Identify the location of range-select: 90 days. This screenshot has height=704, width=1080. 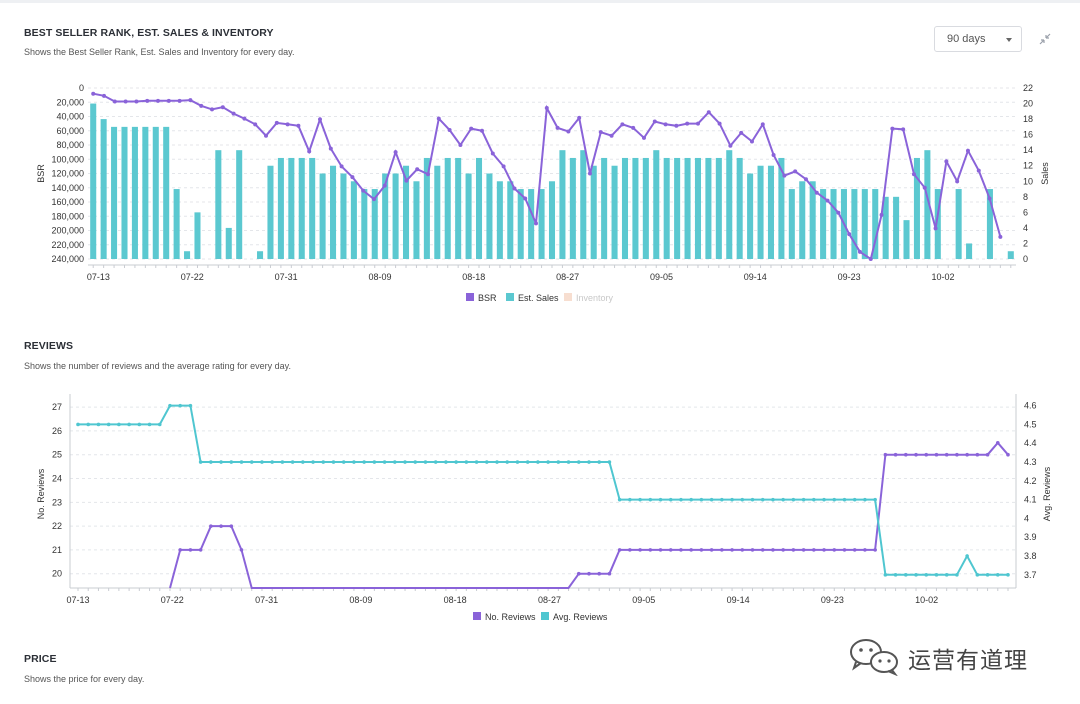
(978, 39).